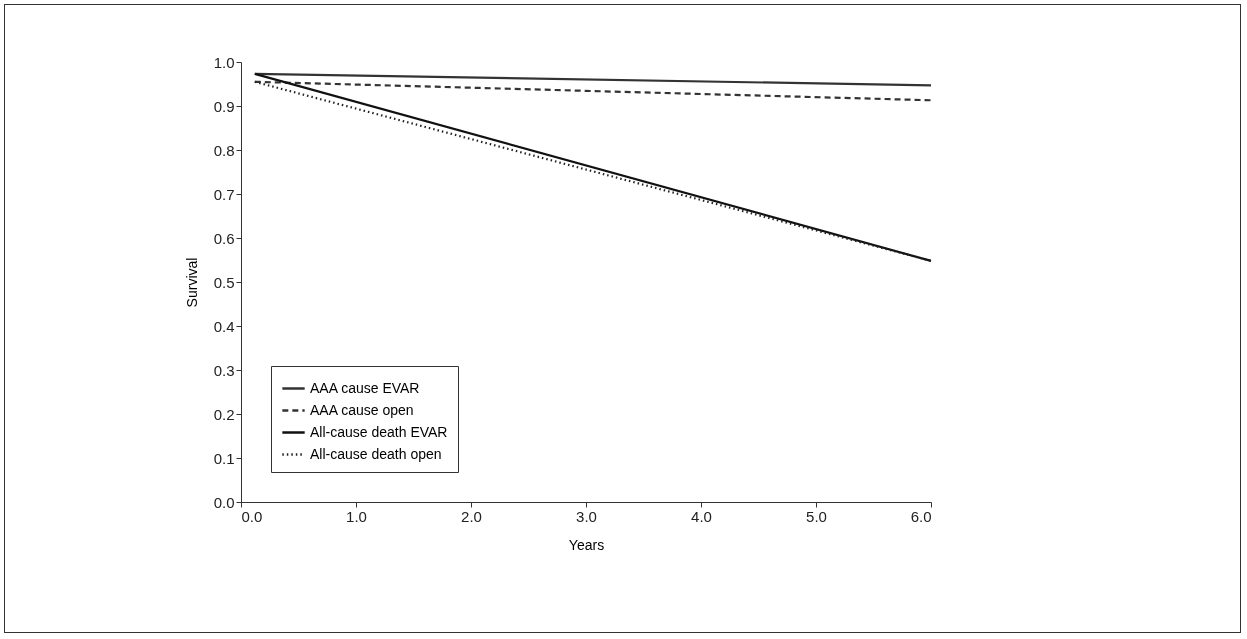 Image resolution: width=1247 pixels, height=639 pixels. Describe the element at coordinates (701, 516) in the screenshot. I see `x-tick-label: 4.0` at that location.